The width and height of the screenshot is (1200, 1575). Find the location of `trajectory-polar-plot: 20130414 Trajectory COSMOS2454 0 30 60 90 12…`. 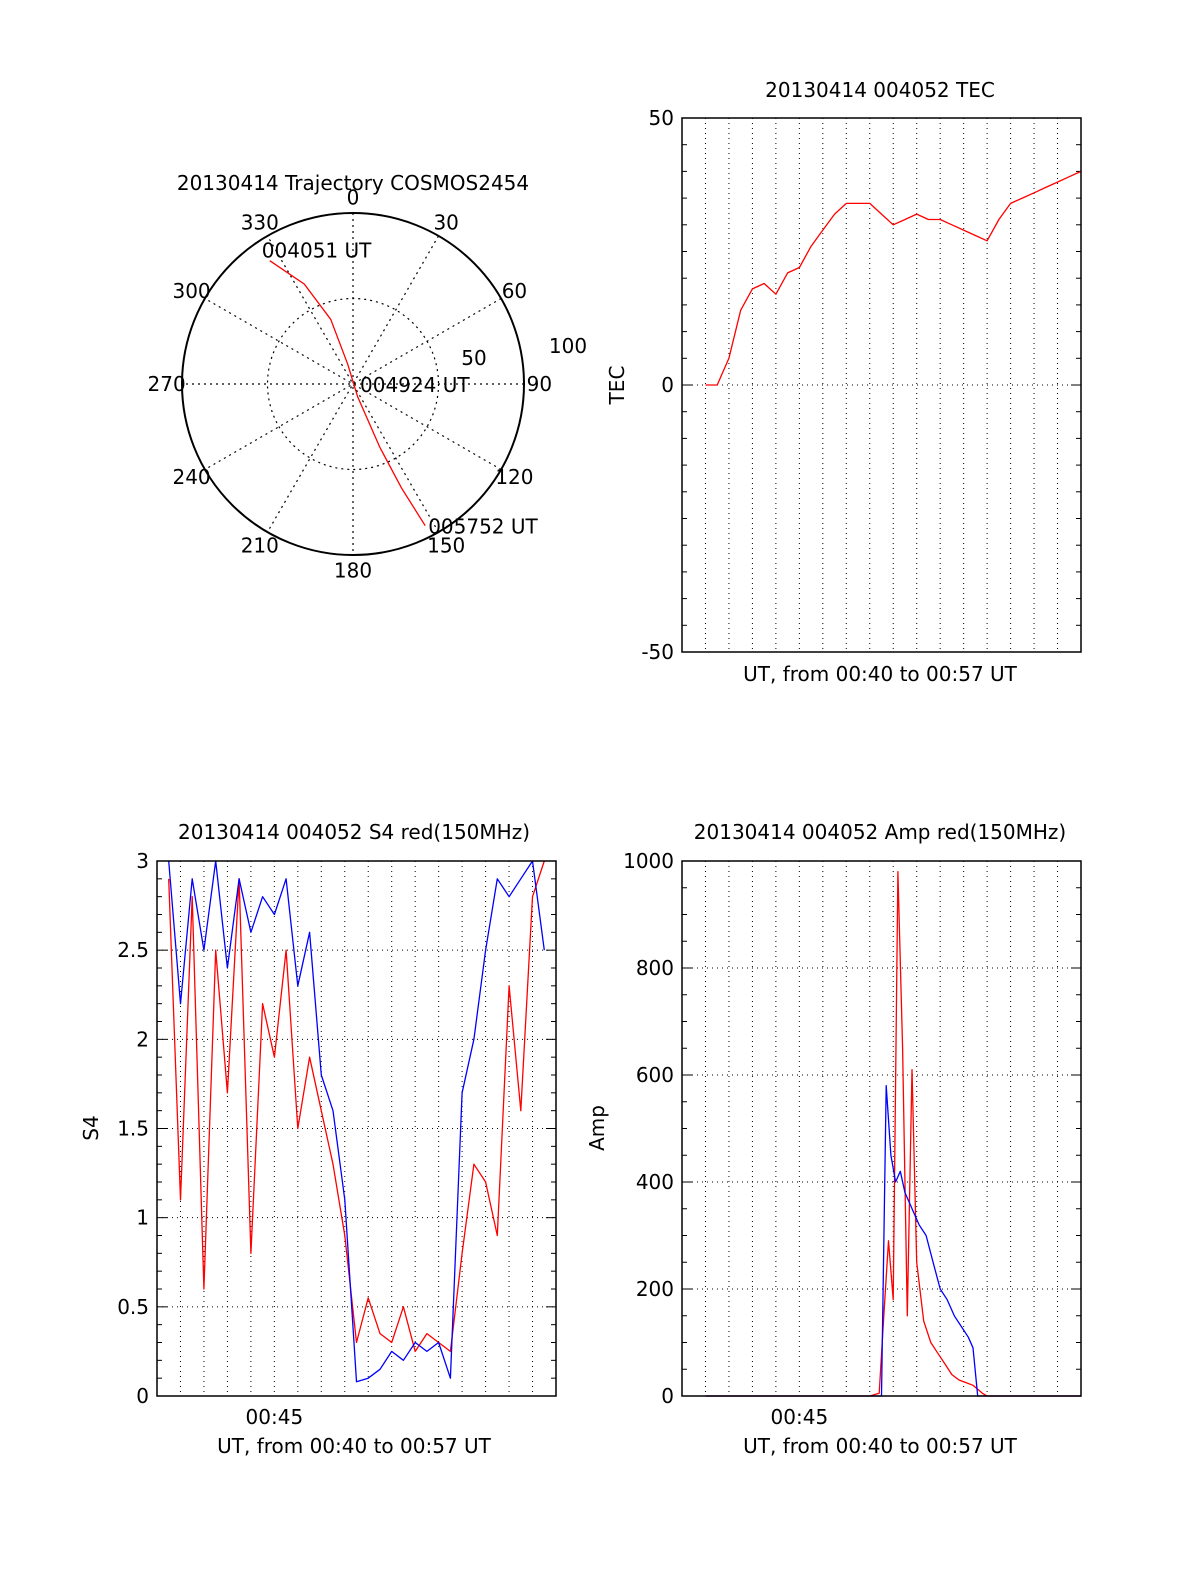

trajectory-polar-plot: 20130414 Trajectory COSMOS2454 0 30 60 90 12… is located at coordinates (368, 376).